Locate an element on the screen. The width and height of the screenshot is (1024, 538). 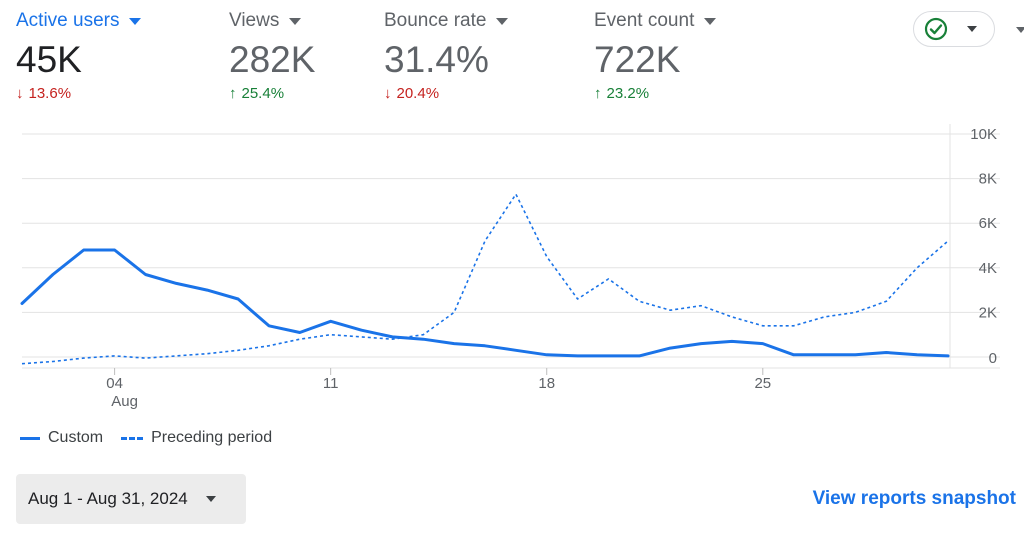
insights-status-button is located at coordinates (954, 29).